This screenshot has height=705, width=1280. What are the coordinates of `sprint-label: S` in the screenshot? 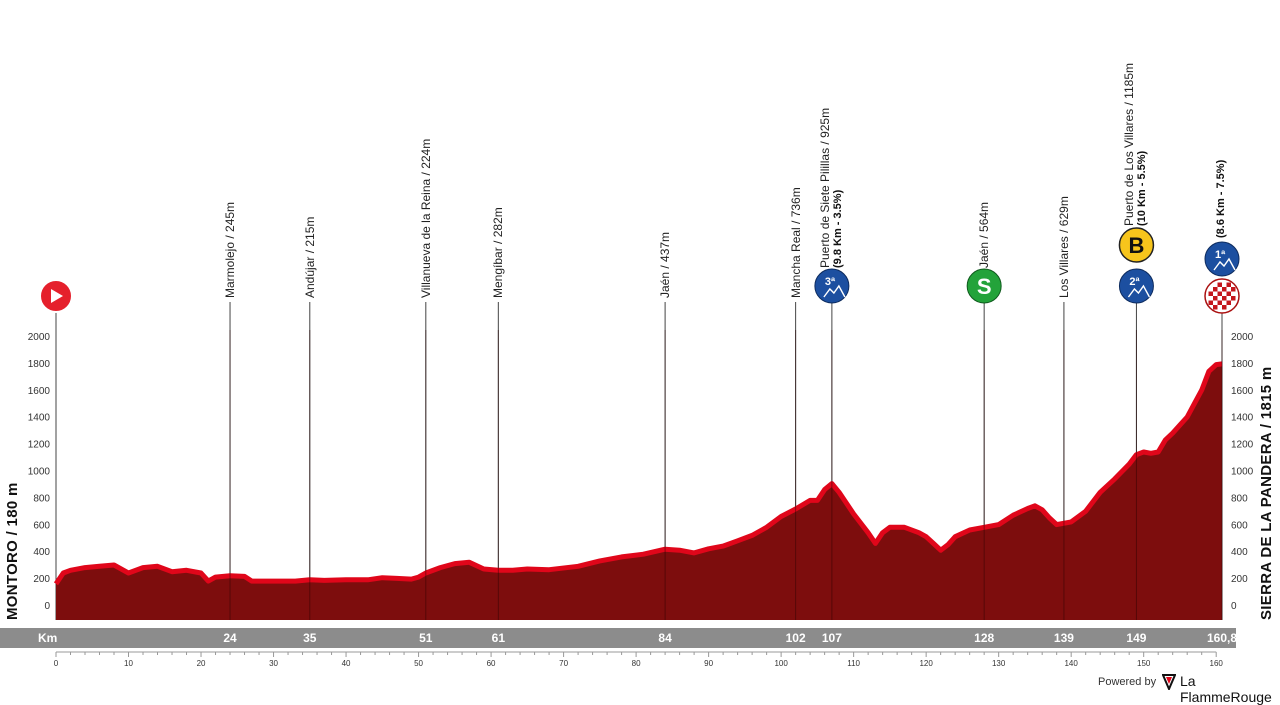 It's located at (984, 286).